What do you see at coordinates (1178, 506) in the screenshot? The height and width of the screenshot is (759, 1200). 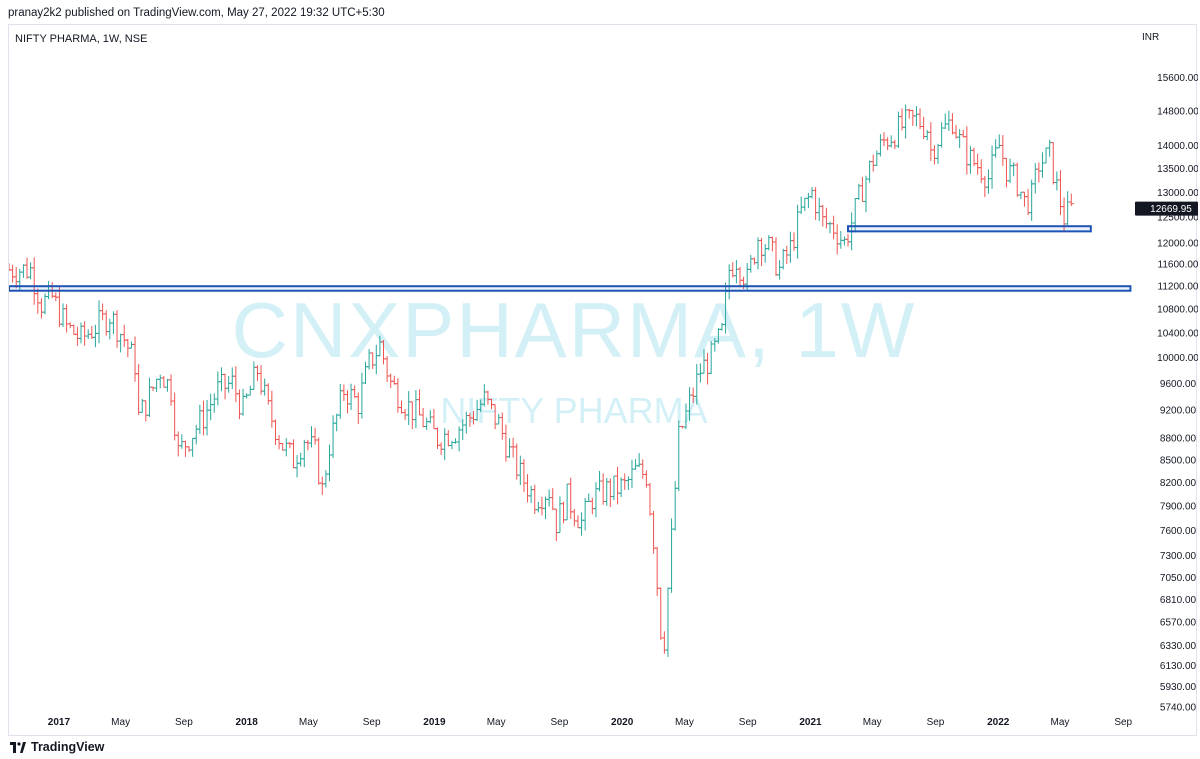 I see `y-tick-label: 7900.00` at bounding box center [1178, 506].